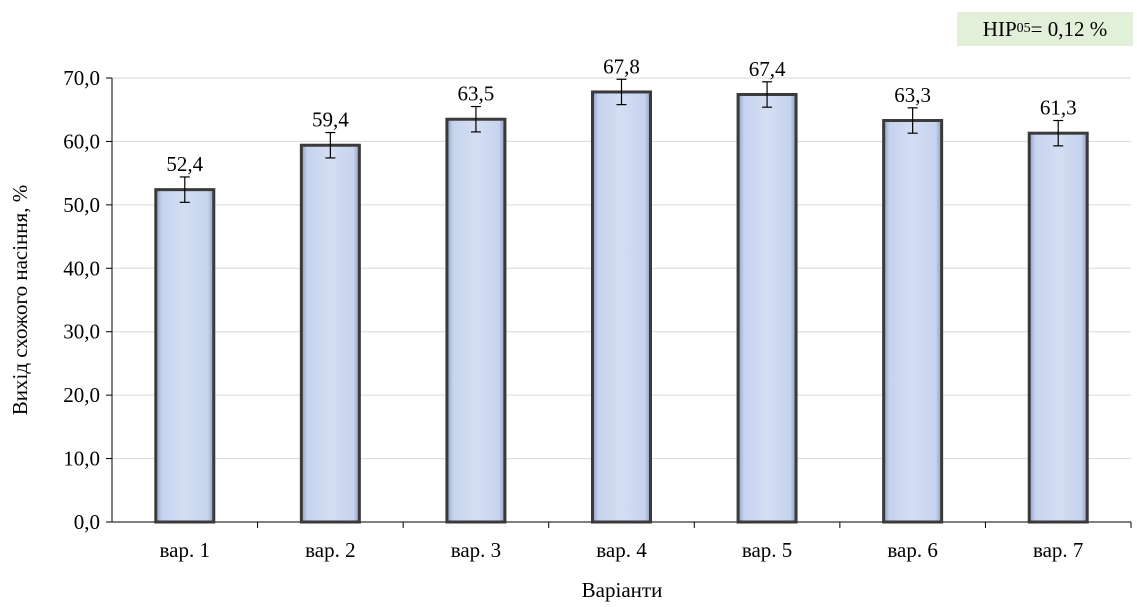 The height and width of the screenshot is (607, 1137). Describe the element at coordinates (81, 268) in the screenshot. I see `y-tick-label: 40,0` at that location.